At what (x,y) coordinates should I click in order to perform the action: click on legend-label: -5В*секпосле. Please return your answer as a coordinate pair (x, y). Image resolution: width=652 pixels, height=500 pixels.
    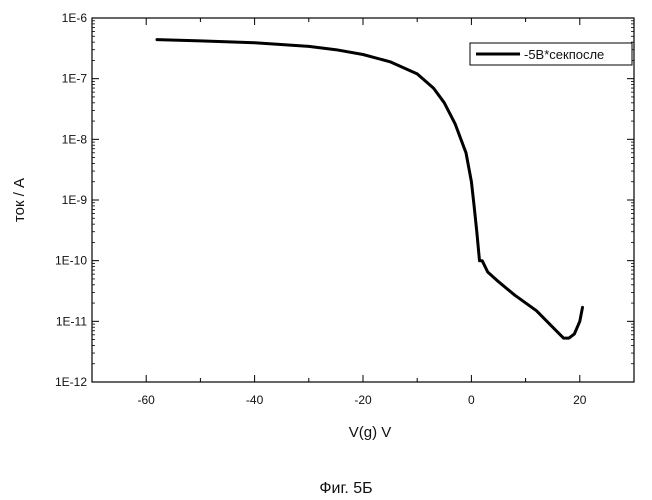
    Looking at the image, I should click on (564, 54).